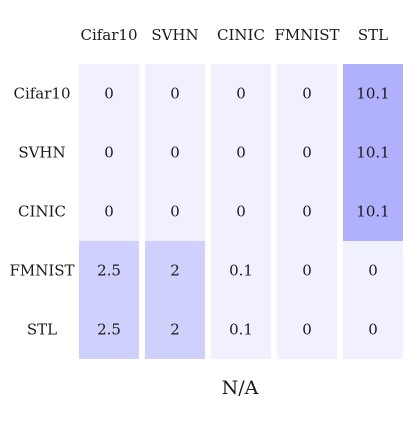 The height and width of the screenshot is (423, 407). What do you see at coordinates (41, 94) in the screenshot?
I see `row-label: Cifar10` at bounding box center [41, 94].